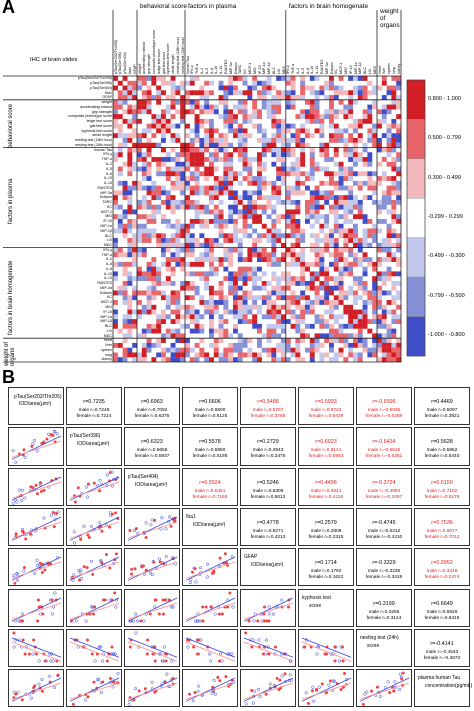  I want to click on heatmap-column-label: RANTES, so click(226, 66).